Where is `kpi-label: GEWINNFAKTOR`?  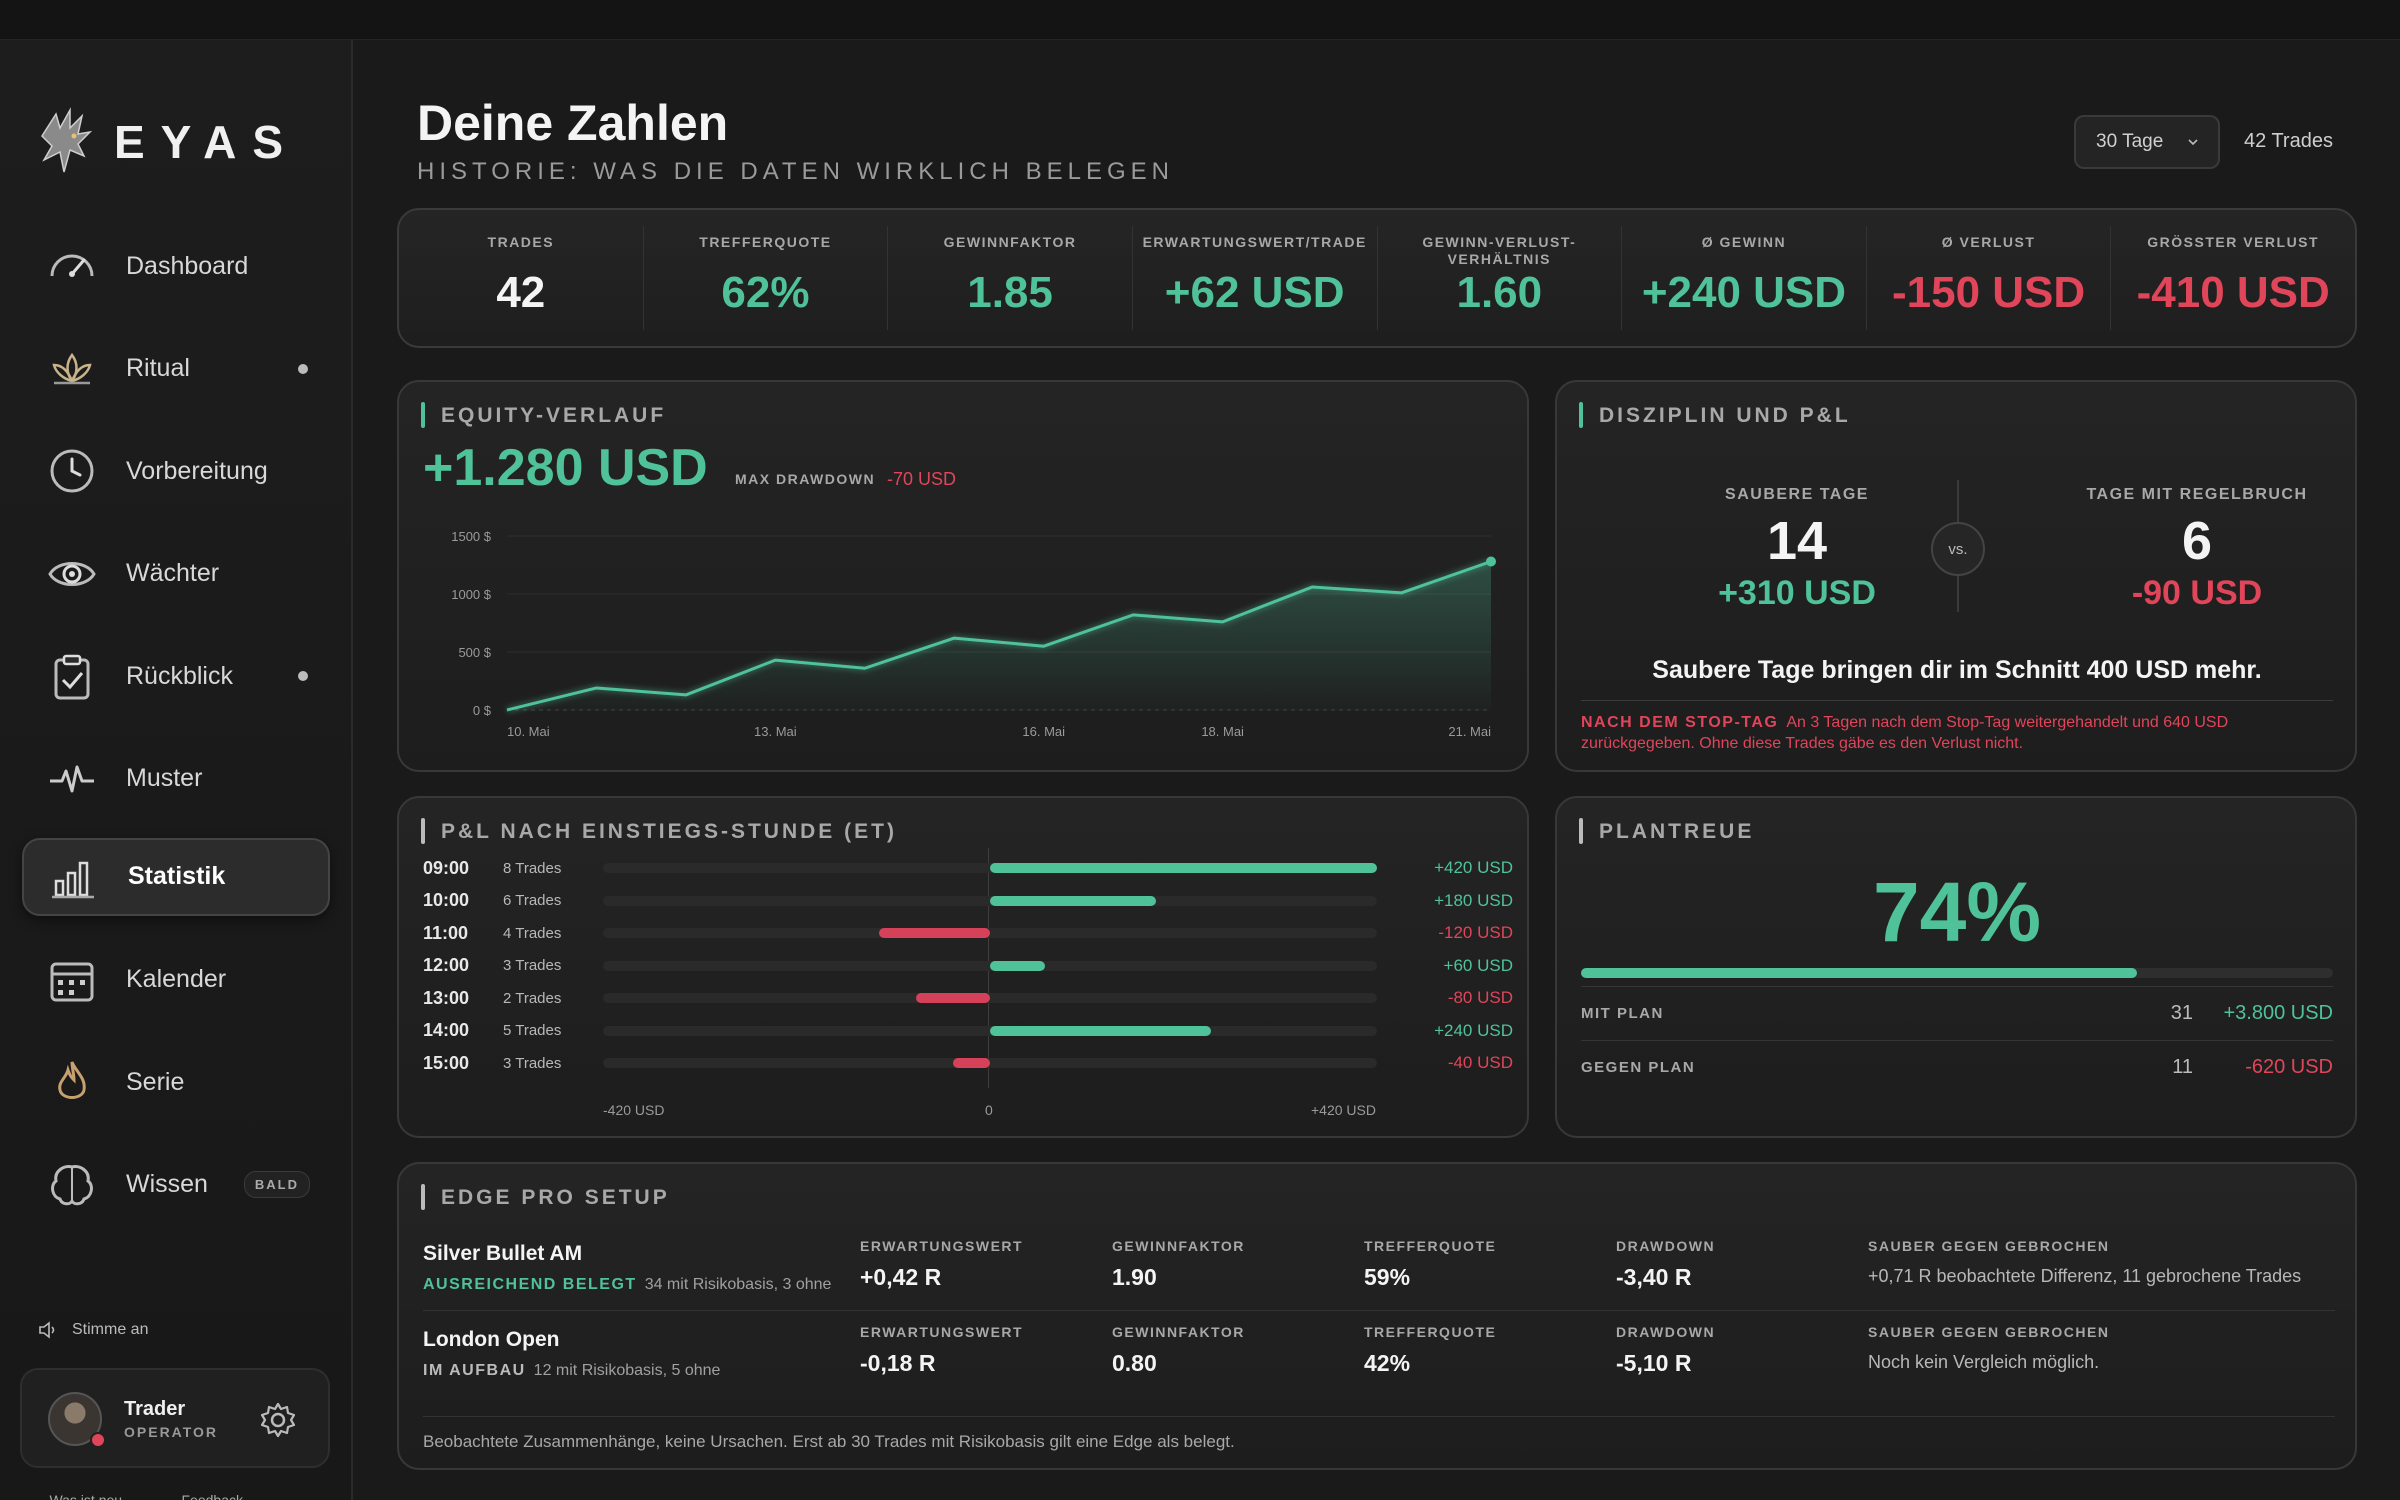
kpi-label: GEWINNFAKTOR is located at coordinates (1010, 242).